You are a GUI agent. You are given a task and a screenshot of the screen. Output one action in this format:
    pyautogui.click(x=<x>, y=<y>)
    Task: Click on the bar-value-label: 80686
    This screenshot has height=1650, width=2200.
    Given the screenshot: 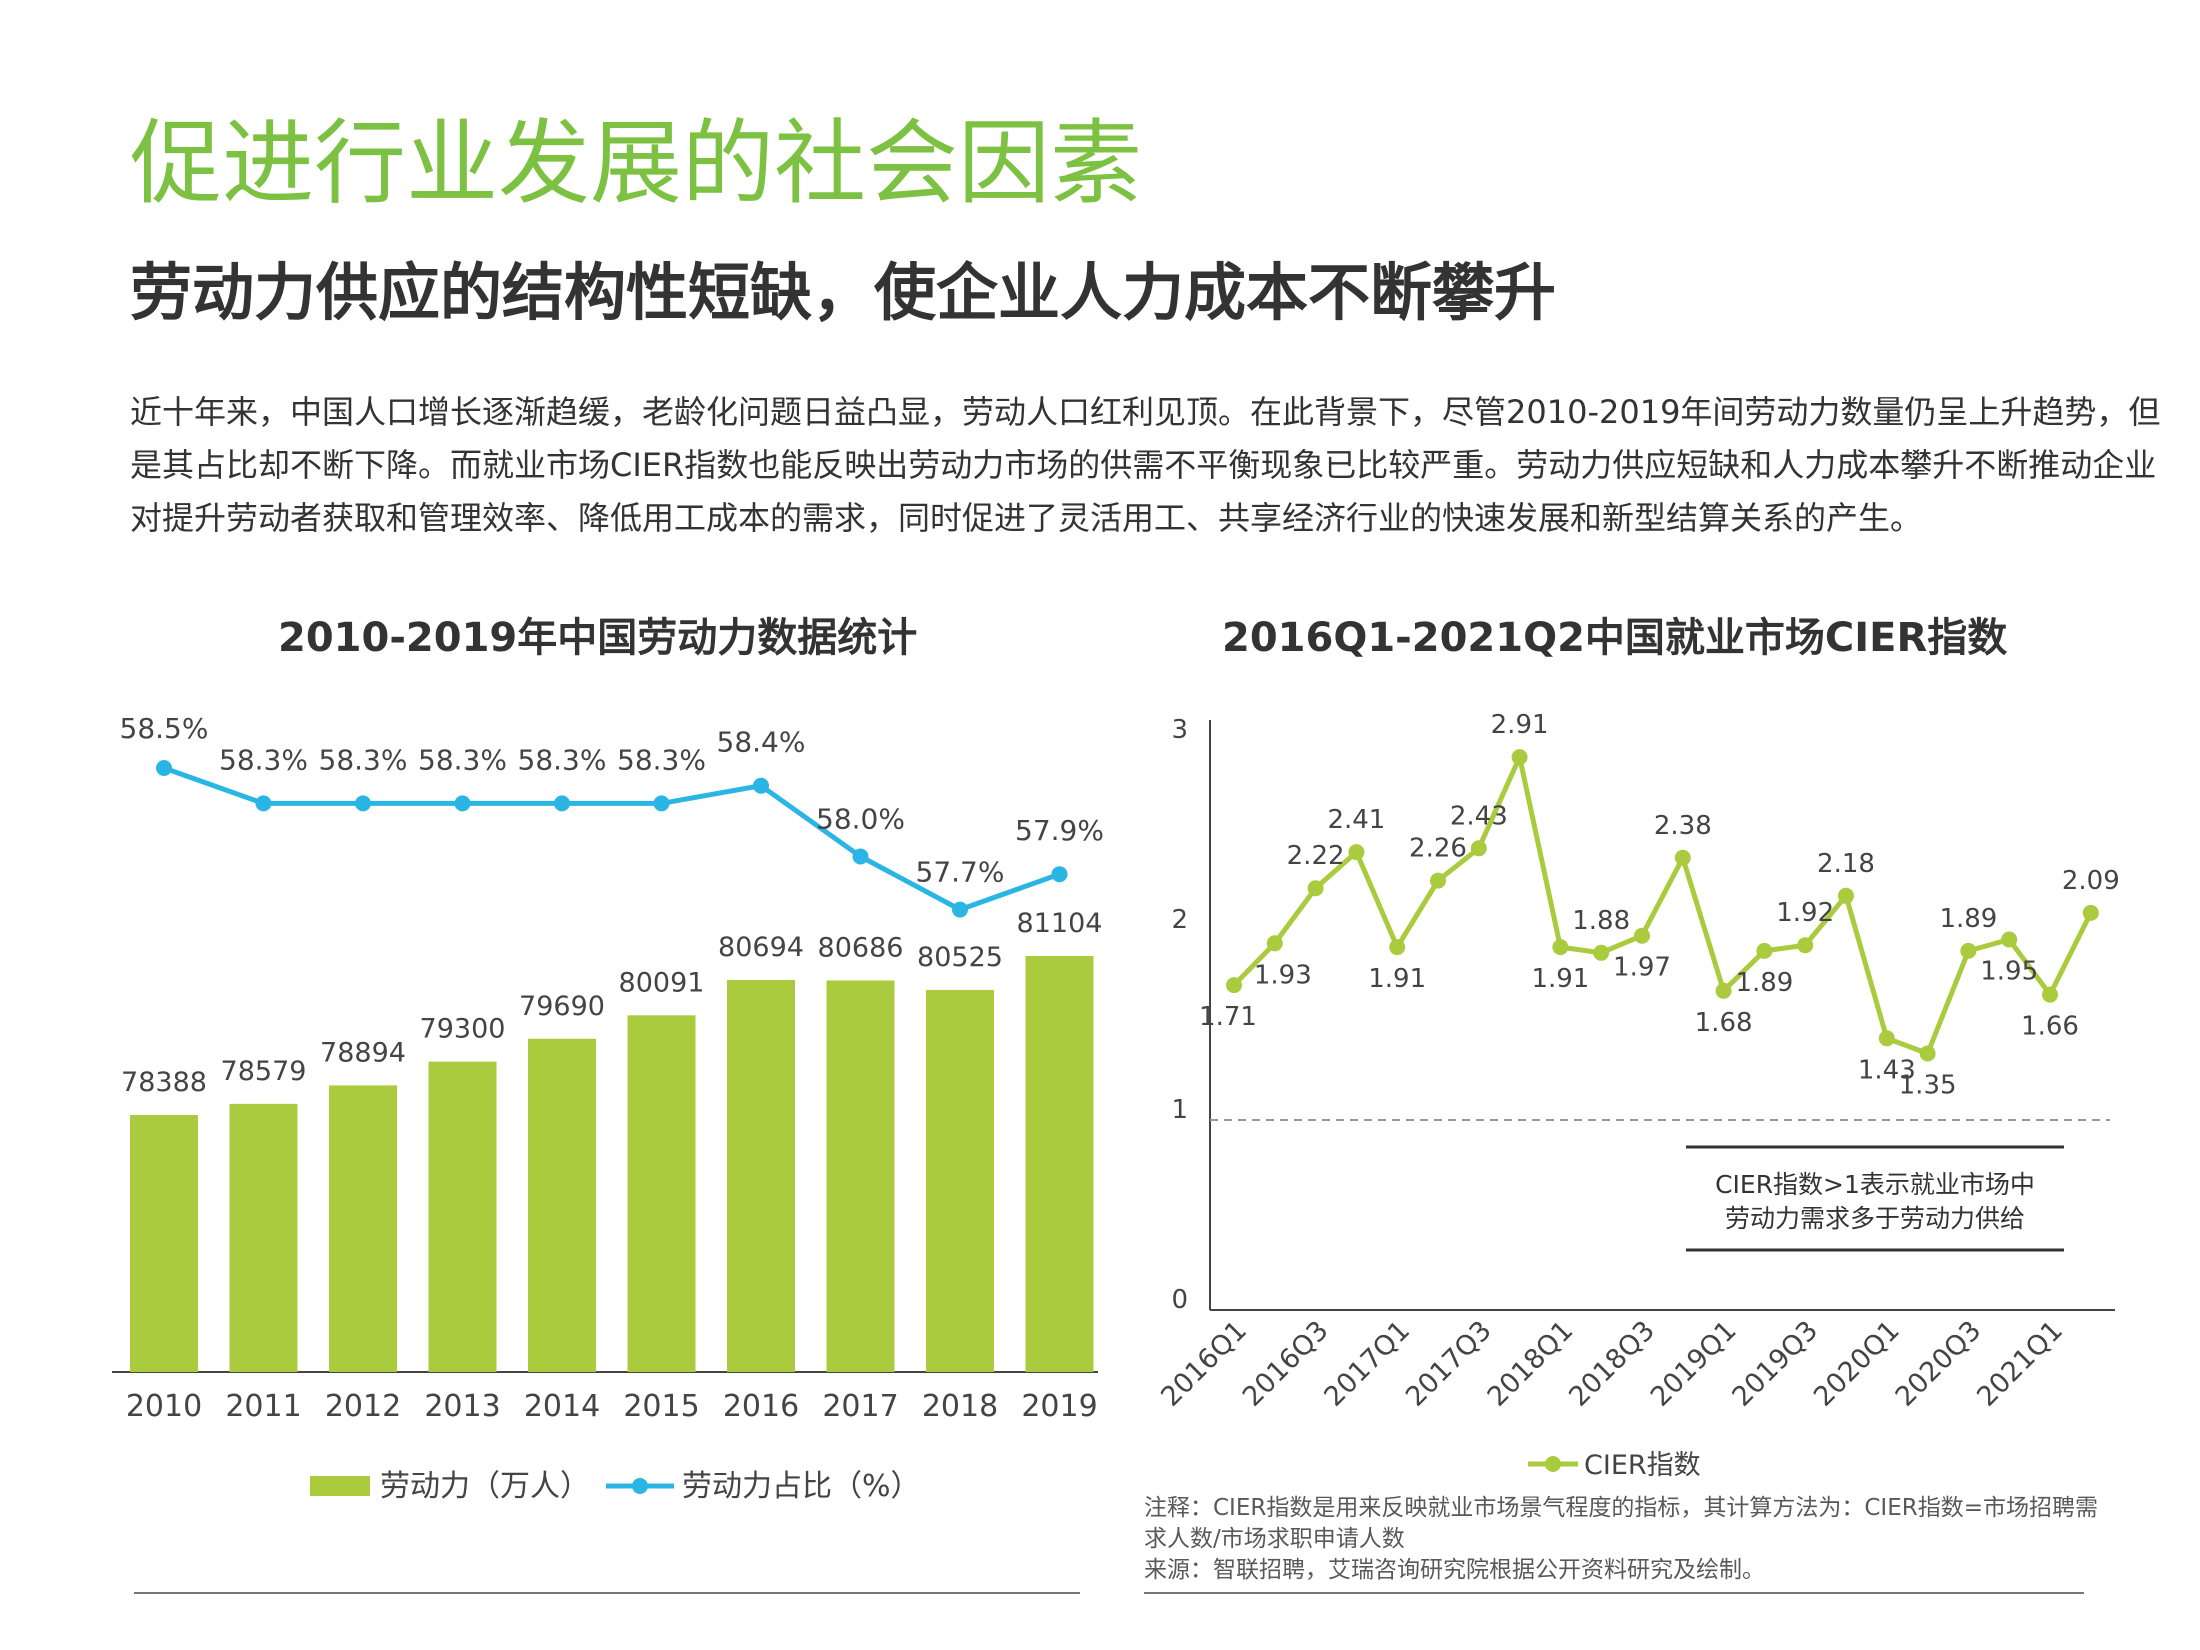 What is the action you would take?
    pyautogui.click(x=861, y=947)
    